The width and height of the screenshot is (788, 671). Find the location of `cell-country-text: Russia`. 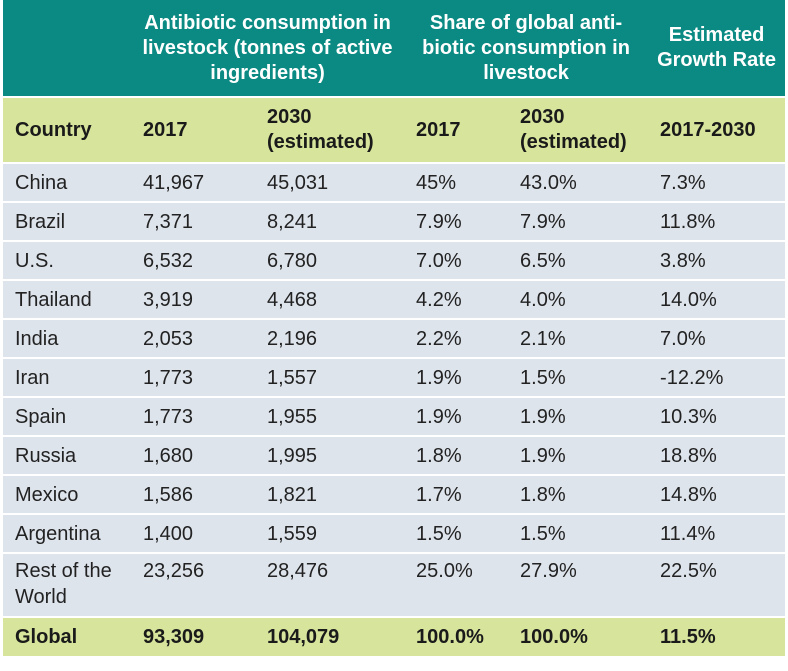

cell-country-text: Russia is located at coordinates (46, 455).